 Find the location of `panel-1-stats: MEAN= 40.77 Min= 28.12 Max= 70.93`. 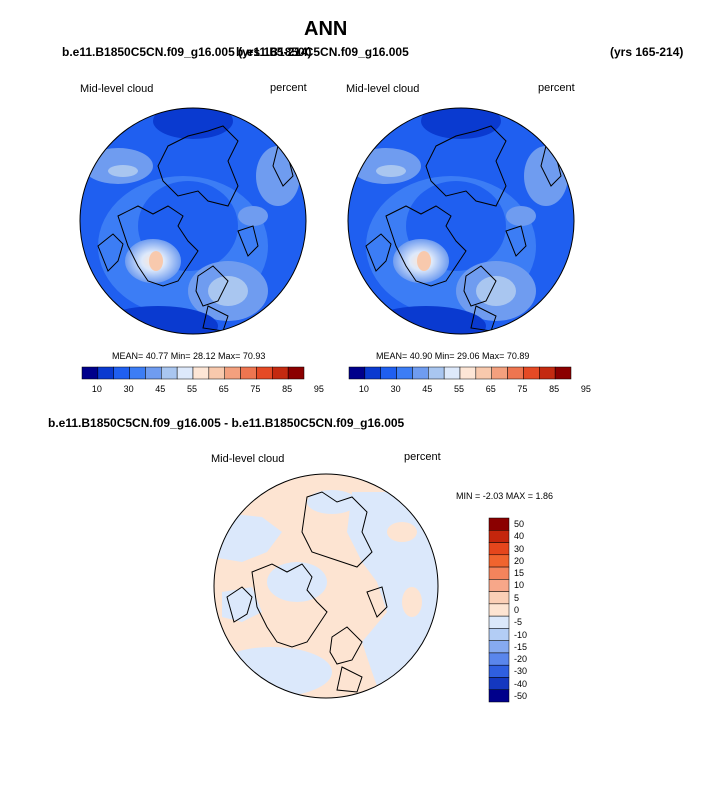

panel-1-stats: MEAN= 40.77 Min= 28.12 Max= 70.93 is located at coordinates (189, 356).